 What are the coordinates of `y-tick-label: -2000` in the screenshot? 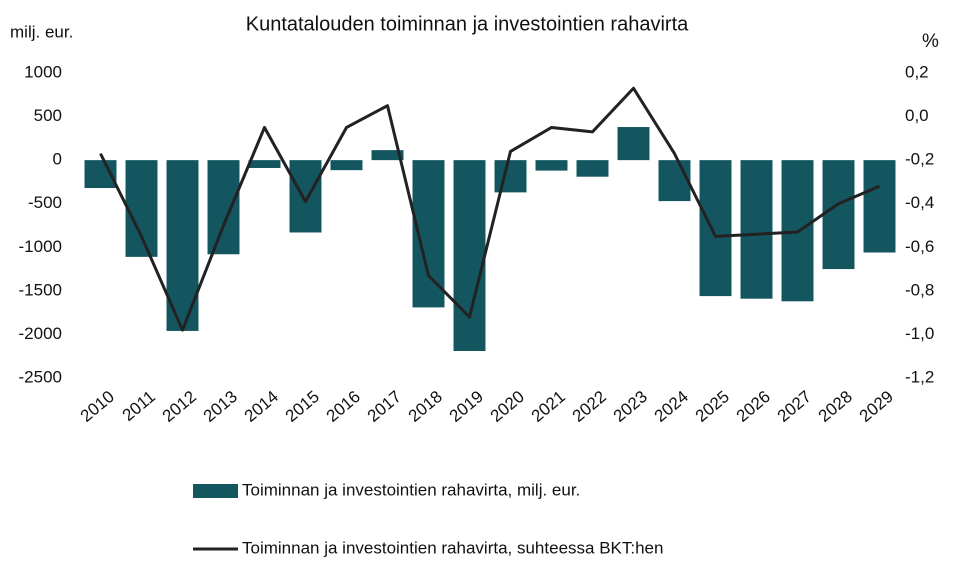 It's located at (40, 333).